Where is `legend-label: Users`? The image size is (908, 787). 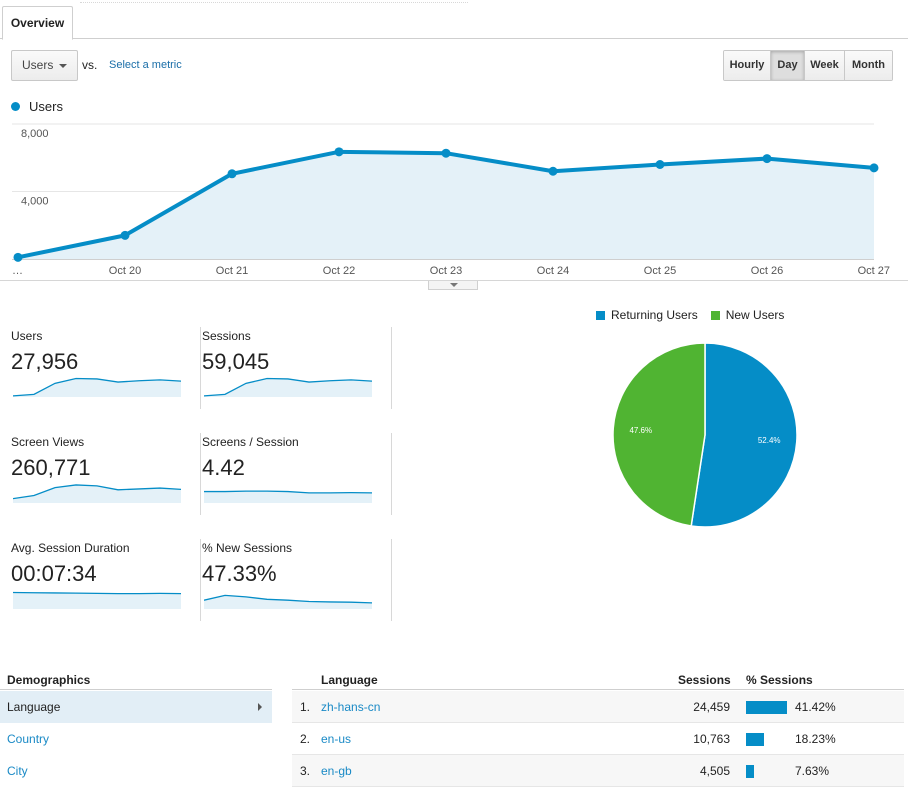
legend-label: Users is located at coordinates (46, 106).